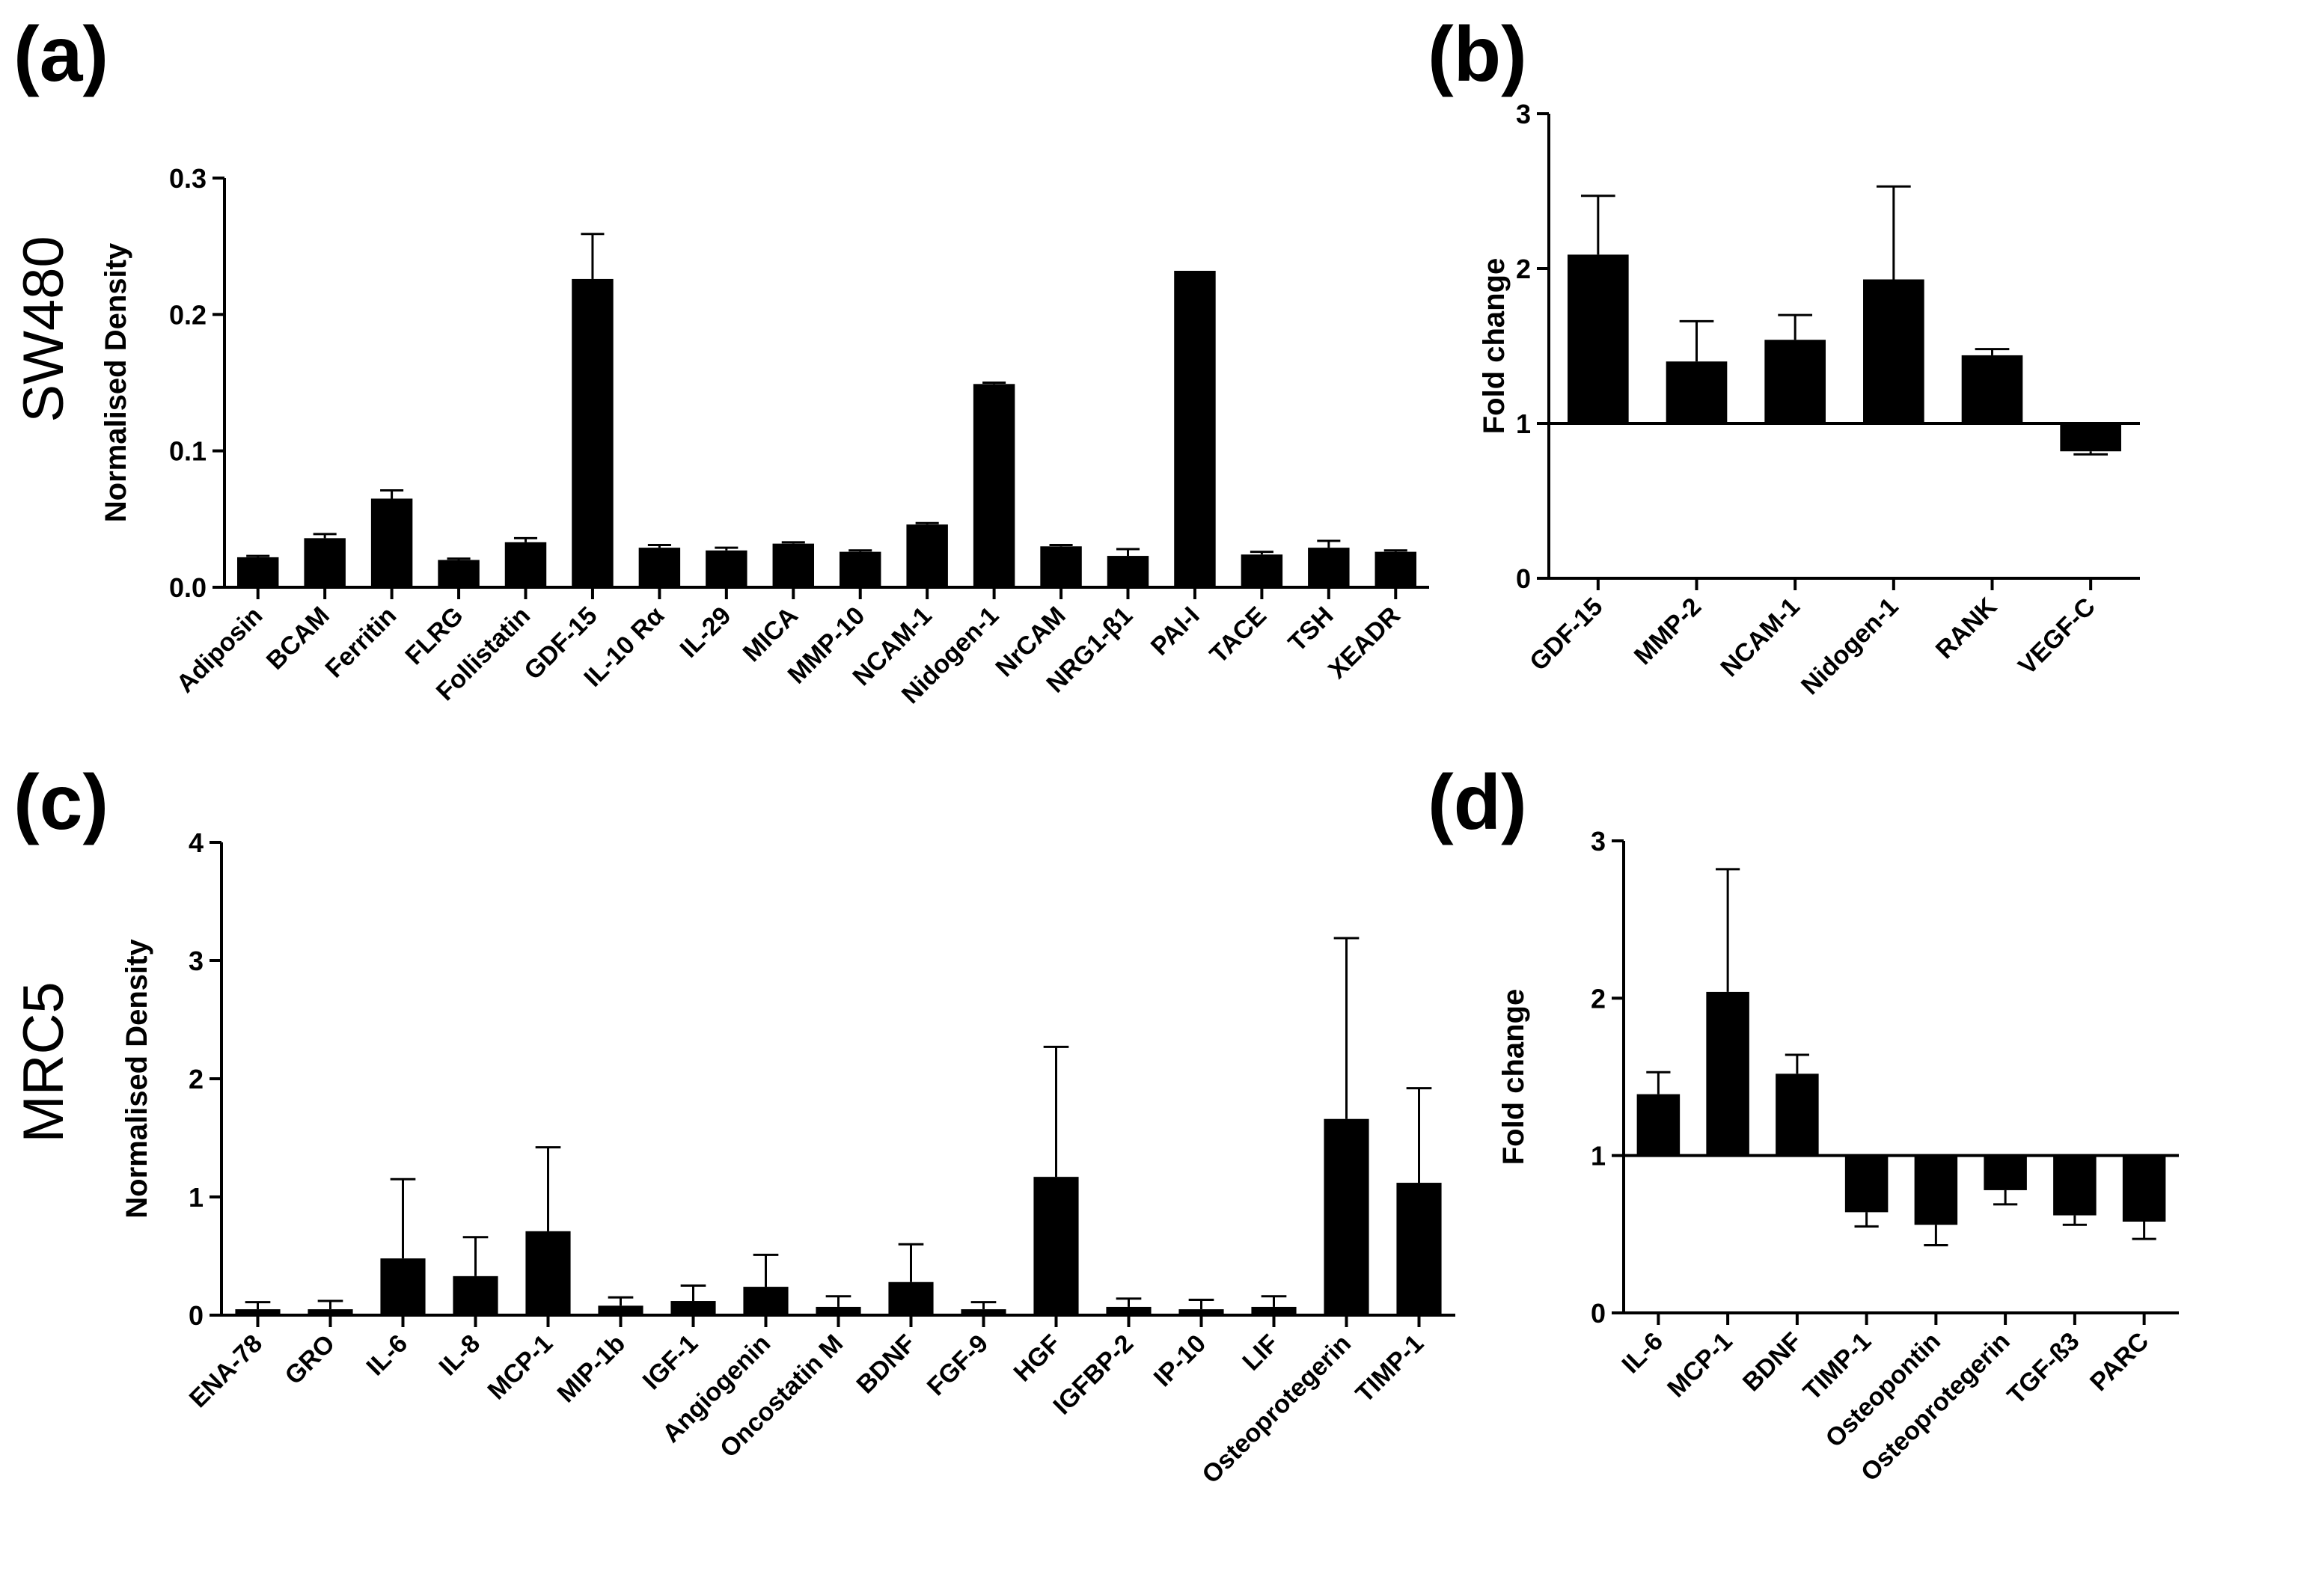  What do you see at coordinates (196, 843) in the screenshot?
I see `y-tick-label: 4` at bounding box center [196, 843].